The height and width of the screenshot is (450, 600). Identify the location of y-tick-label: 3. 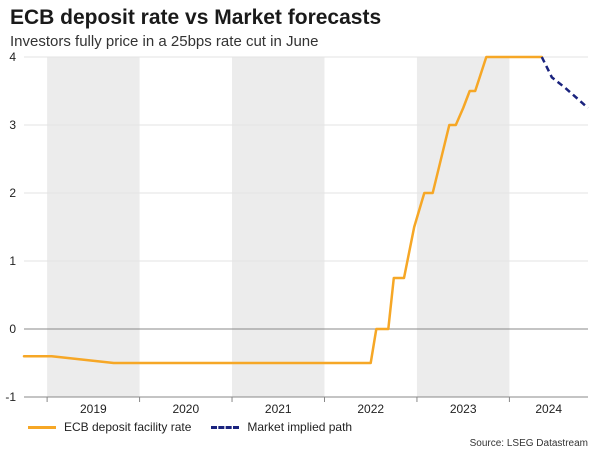
(12, 125).